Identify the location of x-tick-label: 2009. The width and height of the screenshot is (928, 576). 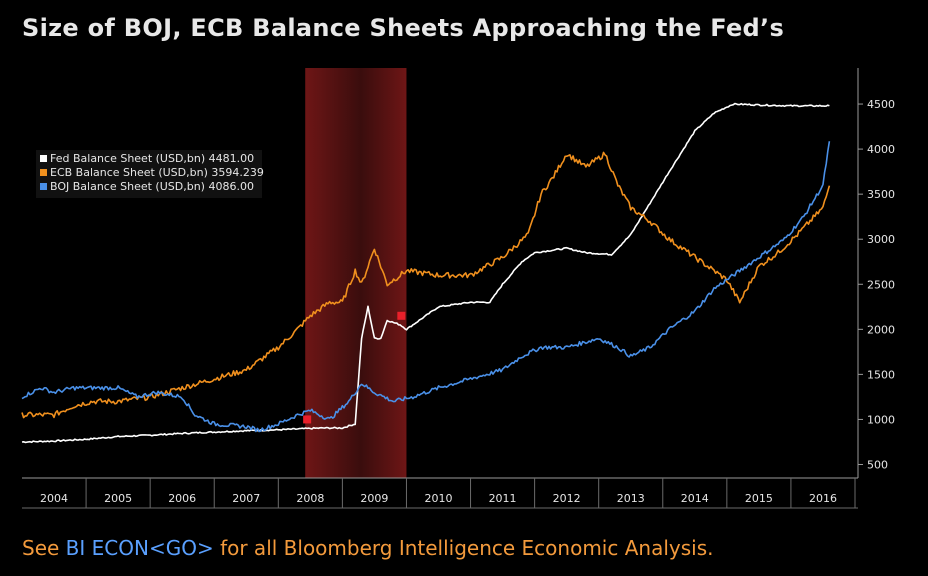
(374, 498).